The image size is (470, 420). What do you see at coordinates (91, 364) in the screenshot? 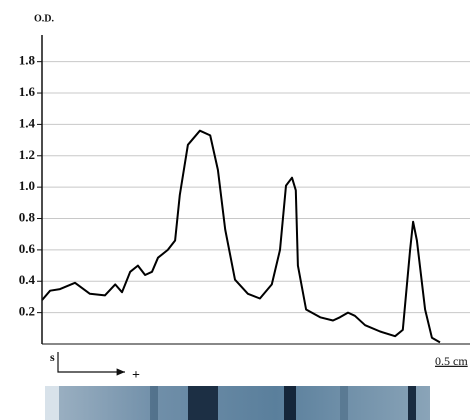
I see `direction-arrow` at bounding box center [91, 364].